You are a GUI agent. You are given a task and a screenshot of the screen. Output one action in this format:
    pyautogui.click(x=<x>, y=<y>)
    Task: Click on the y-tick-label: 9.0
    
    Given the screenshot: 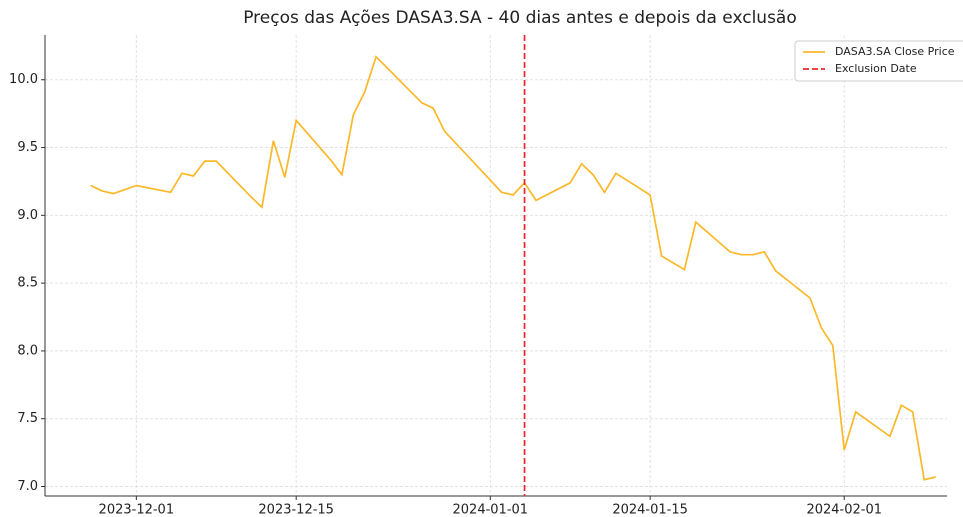 What is the action you would take?
    pyautogui.click(x=27, y=215)
    